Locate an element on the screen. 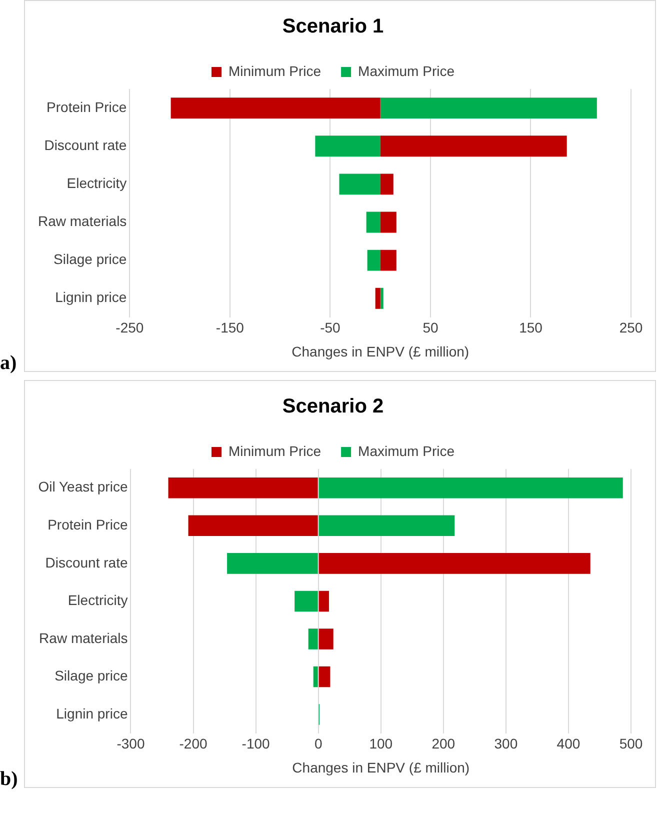  x-tick-label: 400 is located at coordinates (568, 744).